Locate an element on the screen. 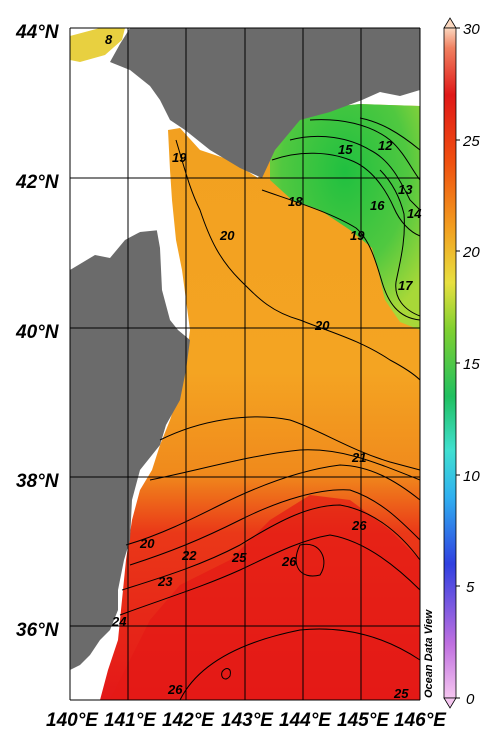 This screenshot has height=749, width=490. lon-label: 141°E is located at coordinates (130, 720).